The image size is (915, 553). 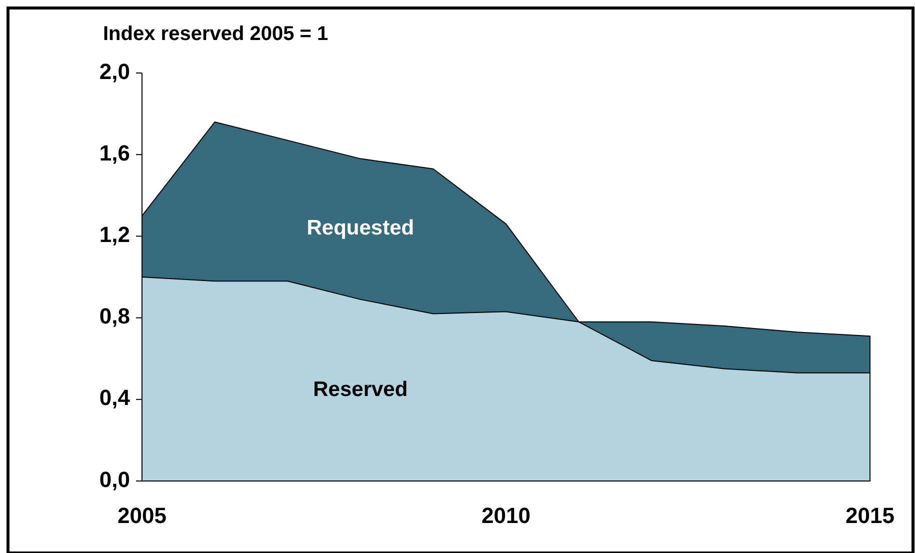 I want to click on y-tick-label: 1,2, so click(x=114, y=235).